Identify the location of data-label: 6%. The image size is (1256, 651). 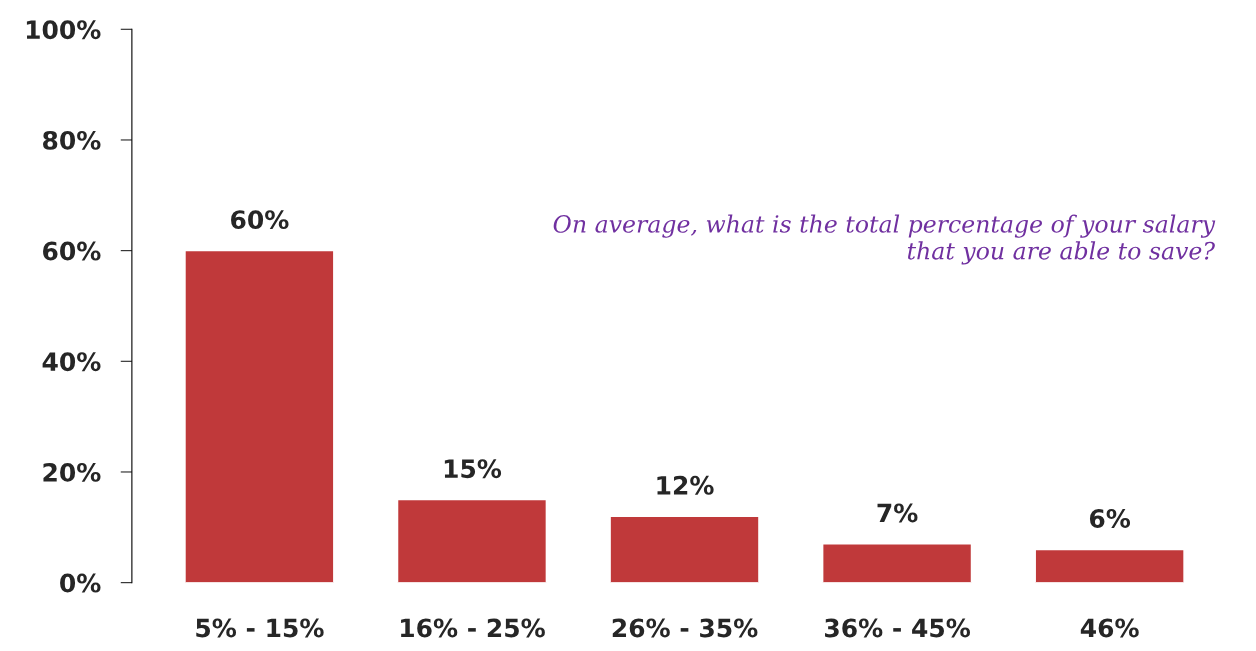
(1110, 518).